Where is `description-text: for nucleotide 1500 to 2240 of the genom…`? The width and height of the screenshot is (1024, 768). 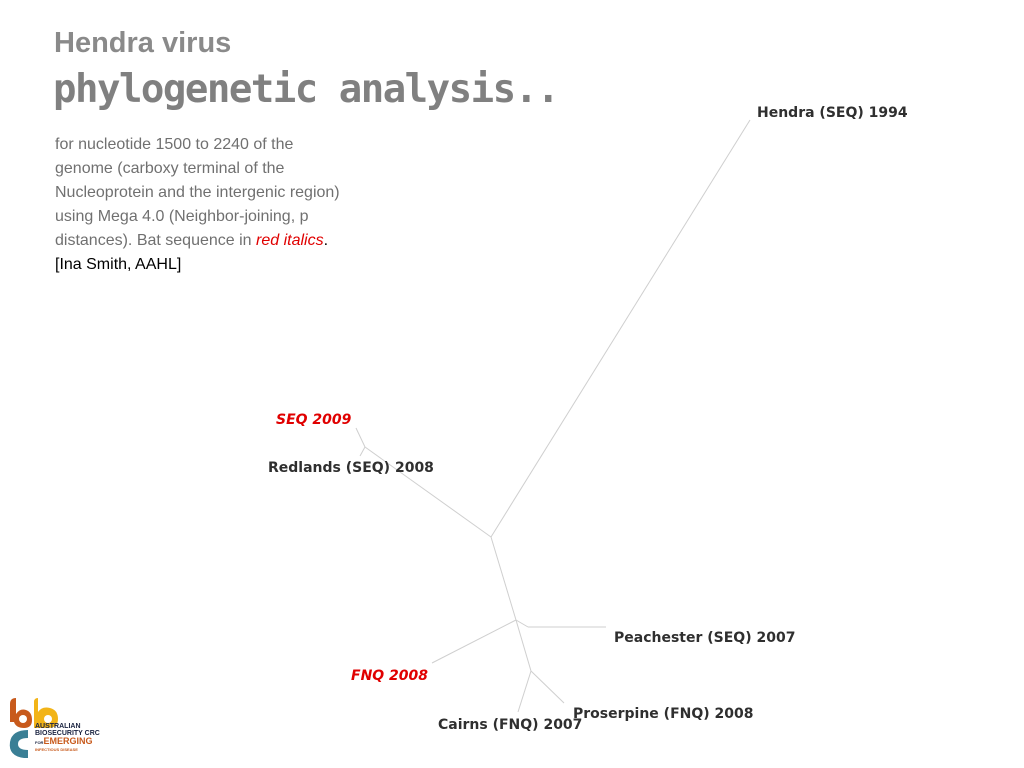
description-text: for nucleotide 1500 to 2240 of the genom… is located at coordinates (197, 192).